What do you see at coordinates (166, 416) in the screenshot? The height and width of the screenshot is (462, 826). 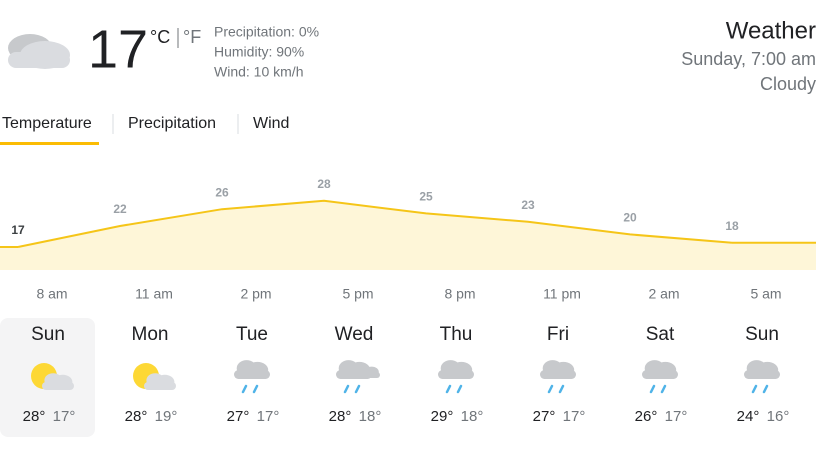 I see `day-low: 19°` at bounding box center [166, 416].